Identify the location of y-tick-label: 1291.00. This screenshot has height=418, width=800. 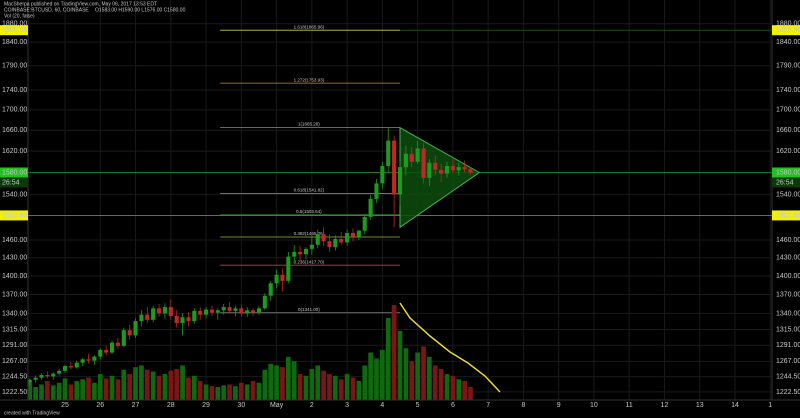
(14, 345).